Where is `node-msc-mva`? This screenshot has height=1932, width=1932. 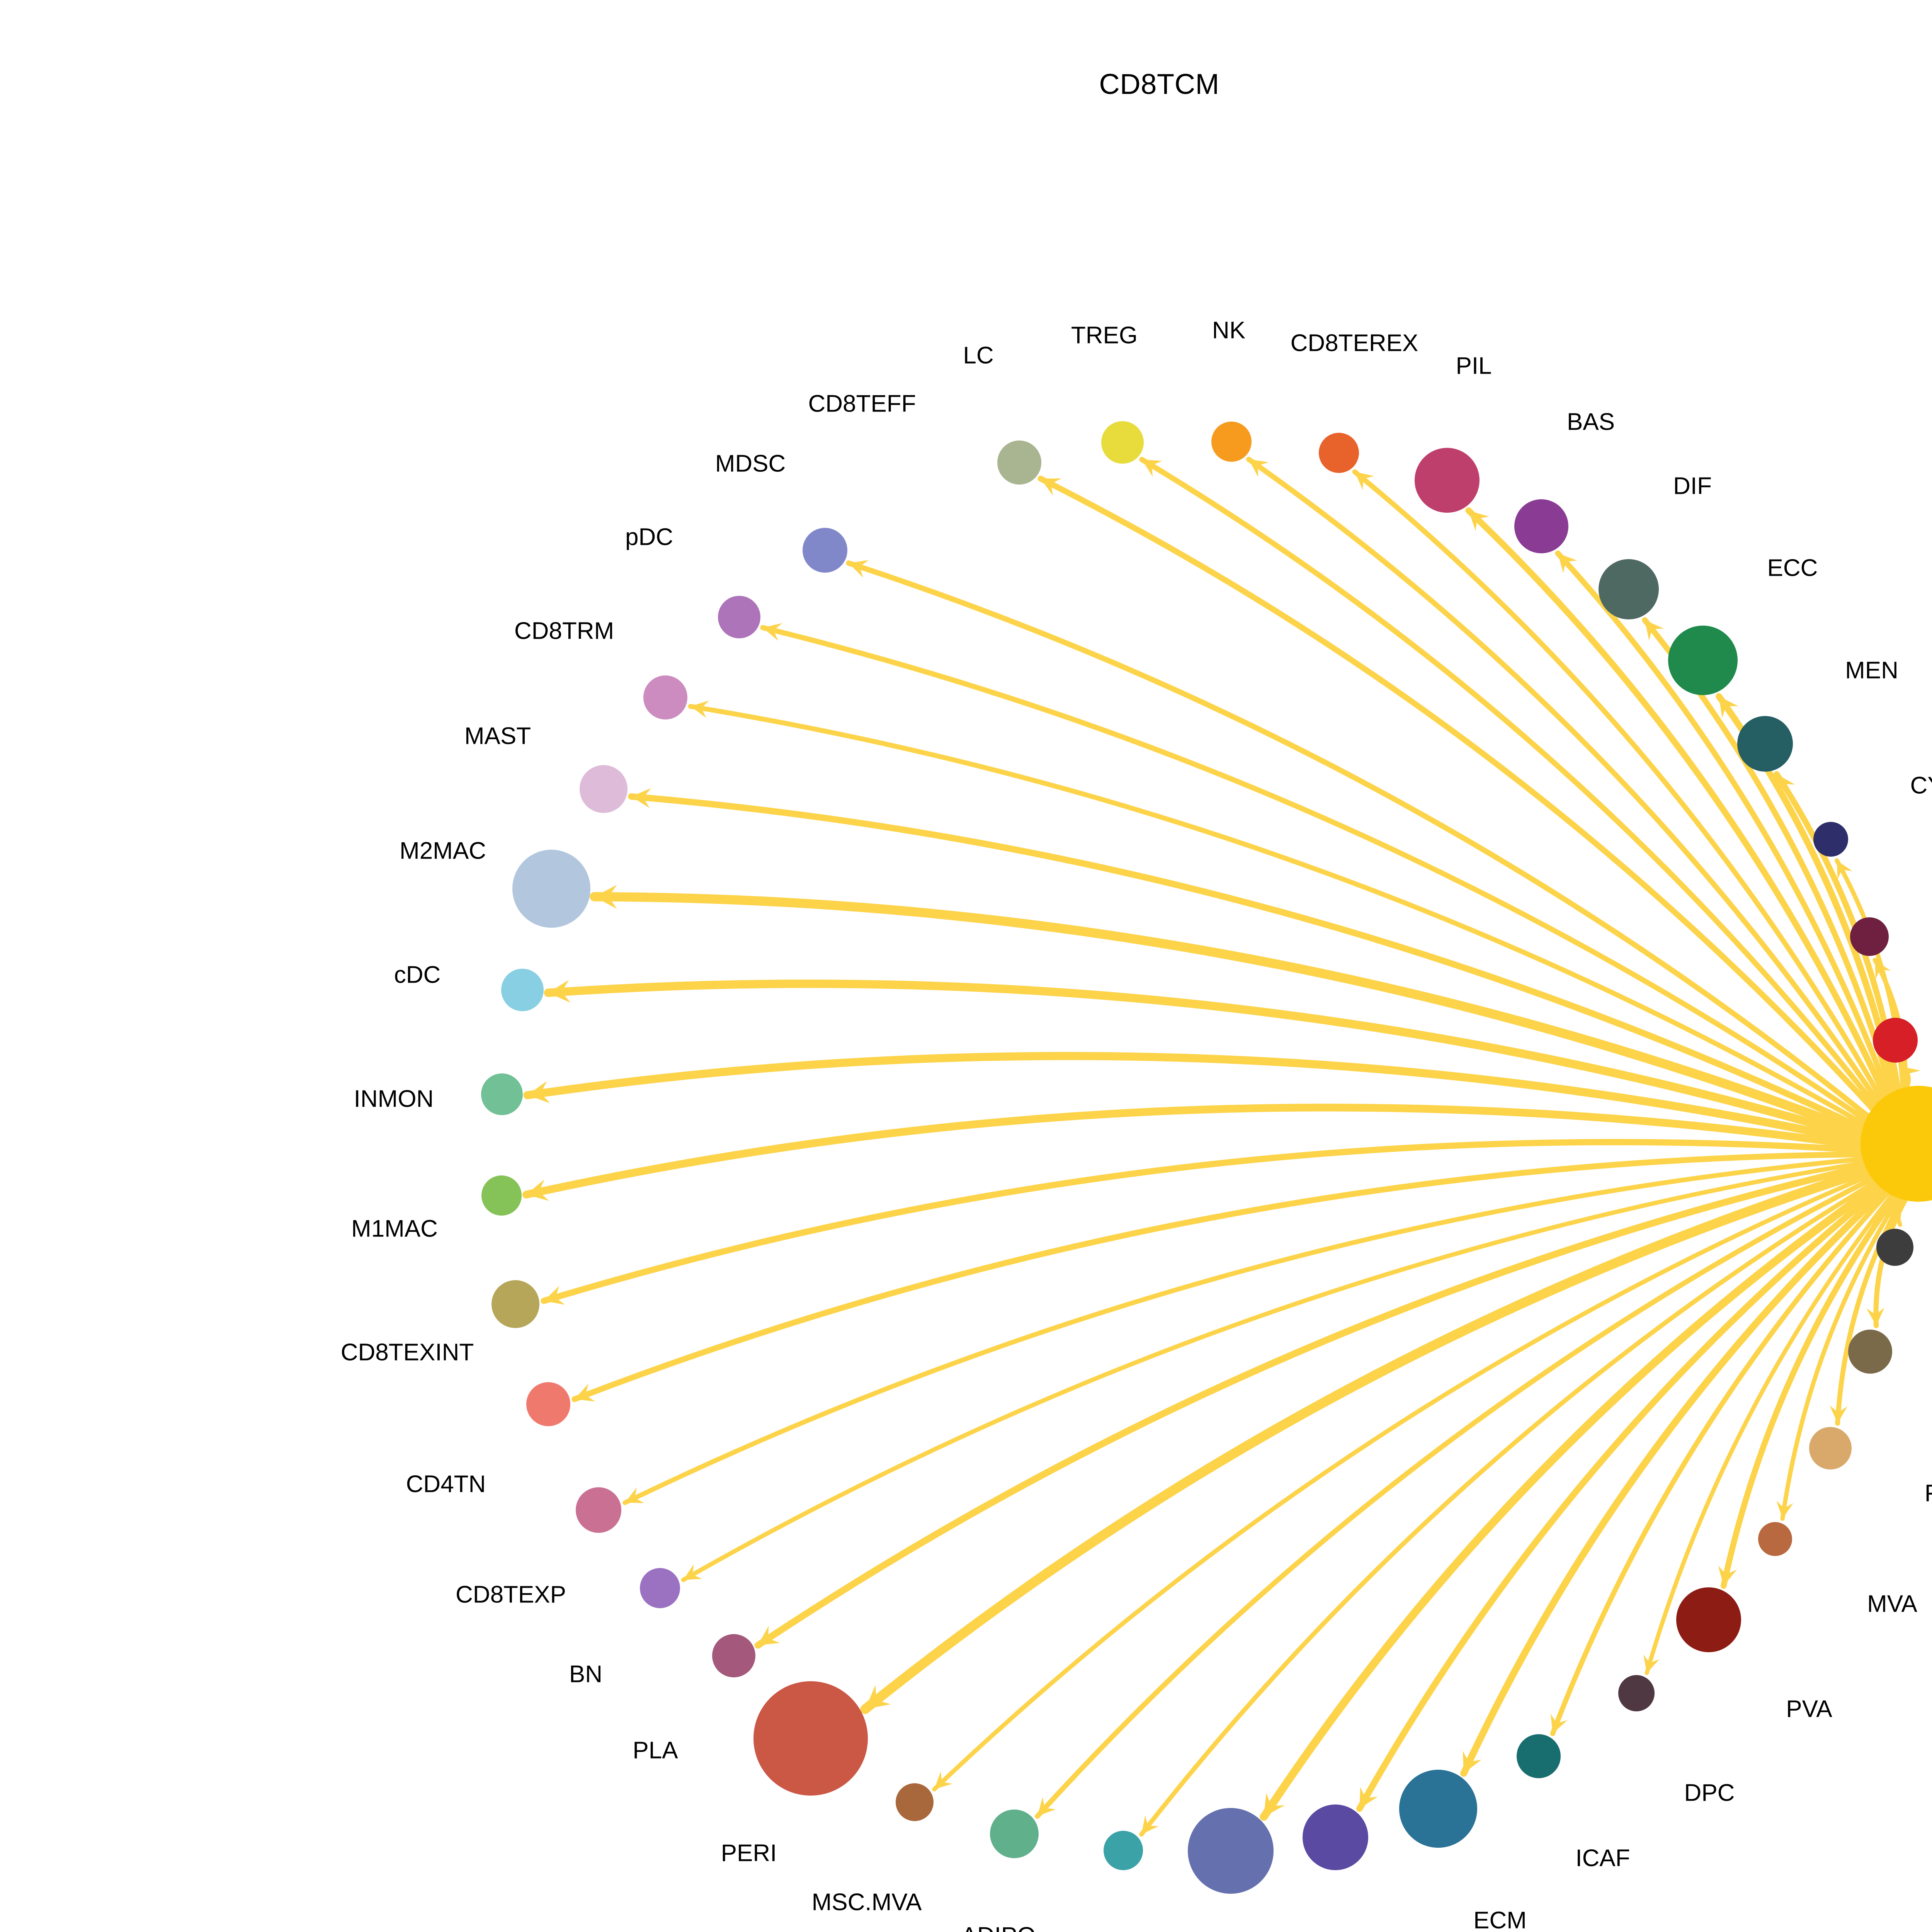 node-msc-mva is located at coordinates (915, 1802).